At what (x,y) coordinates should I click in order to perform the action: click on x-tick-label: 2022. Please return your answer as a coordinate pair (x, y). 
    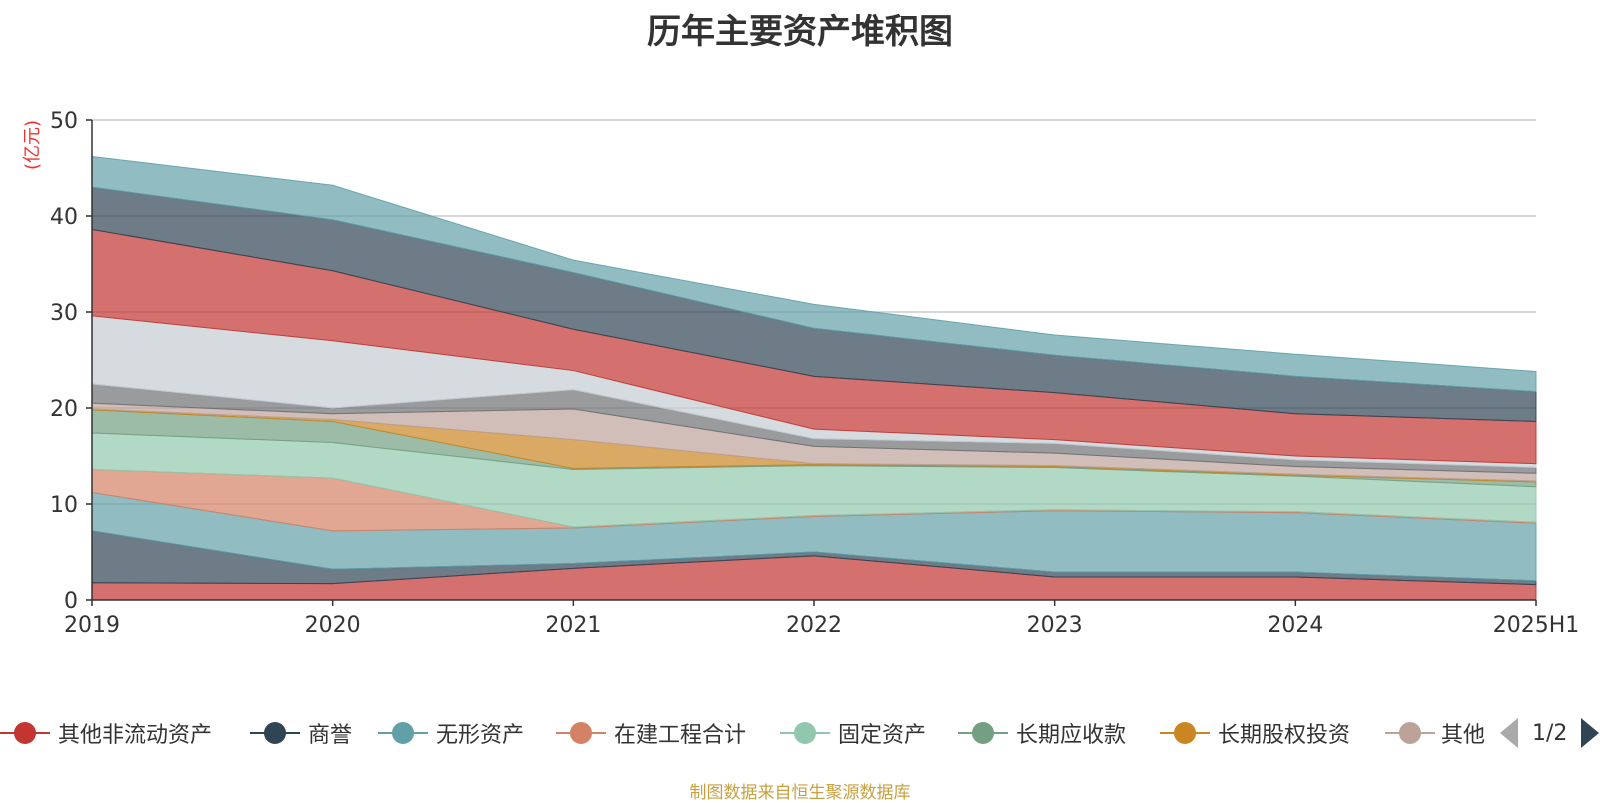
    Looking at the image, I should click on (814, 625).